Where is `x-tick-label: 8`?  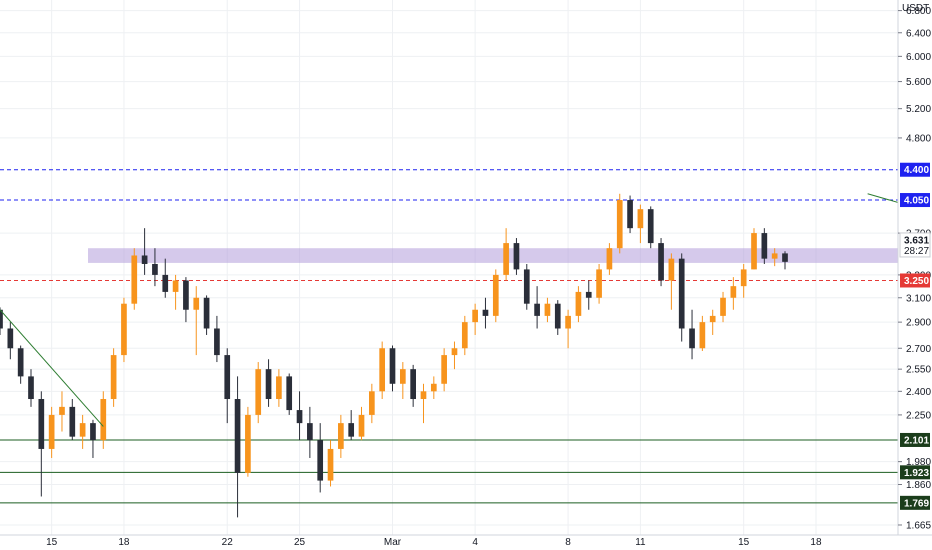
x-tick-label: 8 is located at coordinates (568, 542).